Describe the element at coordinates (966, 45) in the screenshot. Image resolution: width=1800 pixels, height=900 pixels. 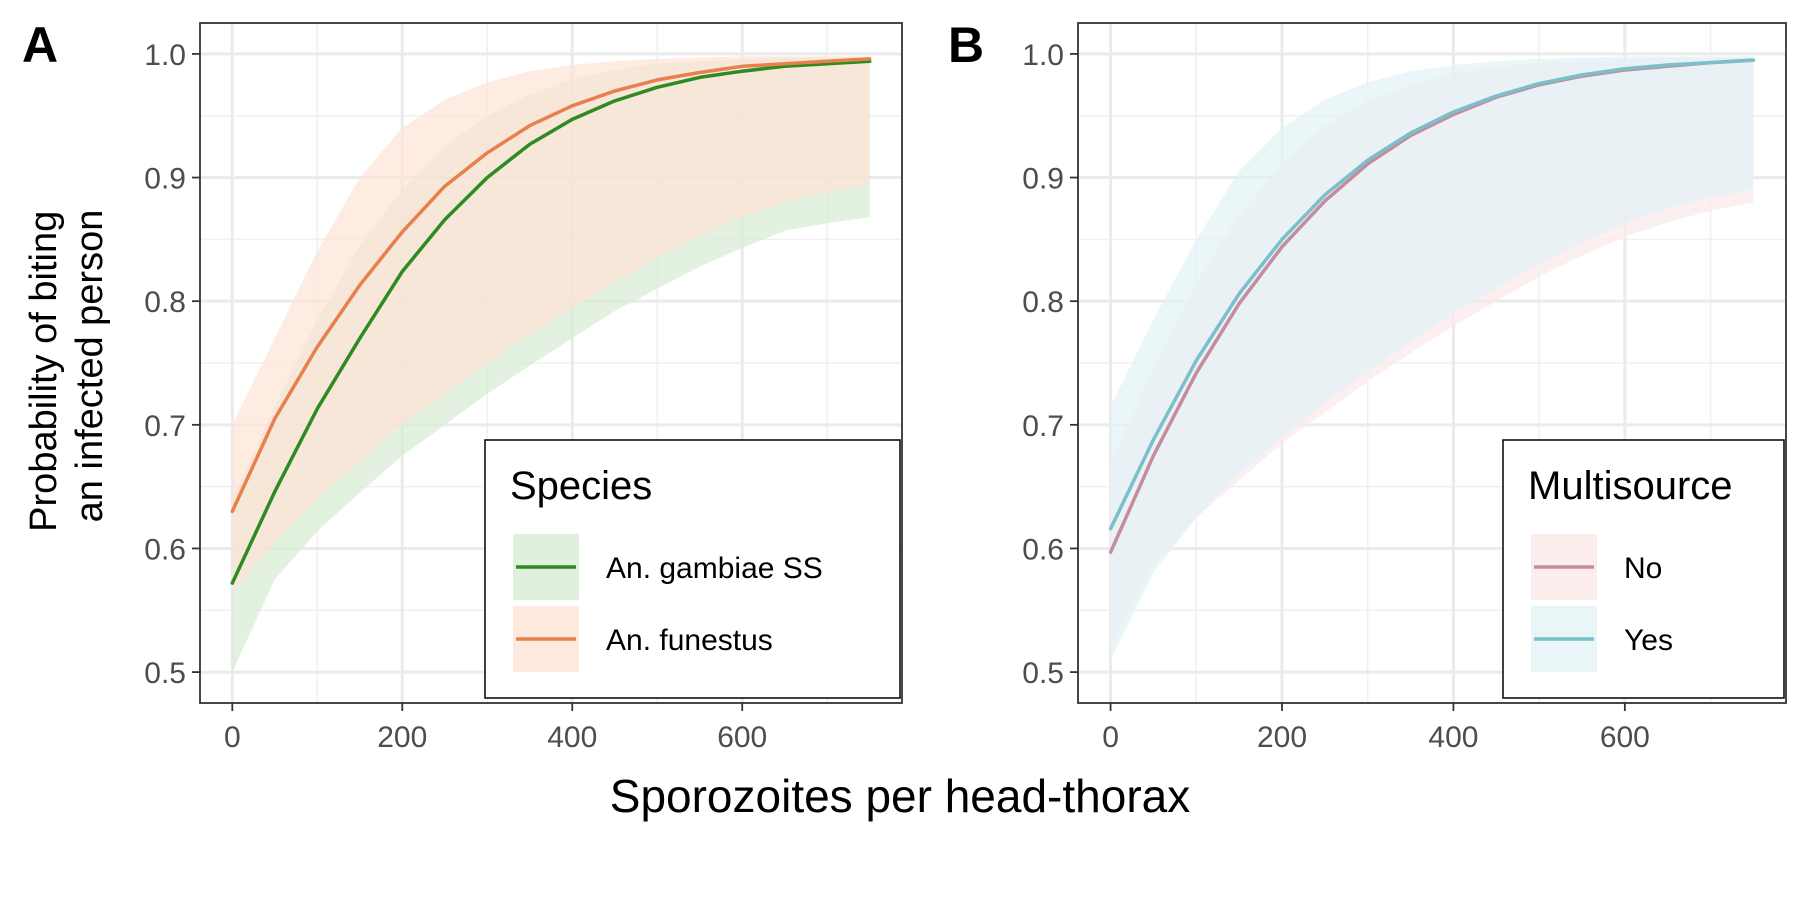
I see `panel-tag-b: B` at that location.